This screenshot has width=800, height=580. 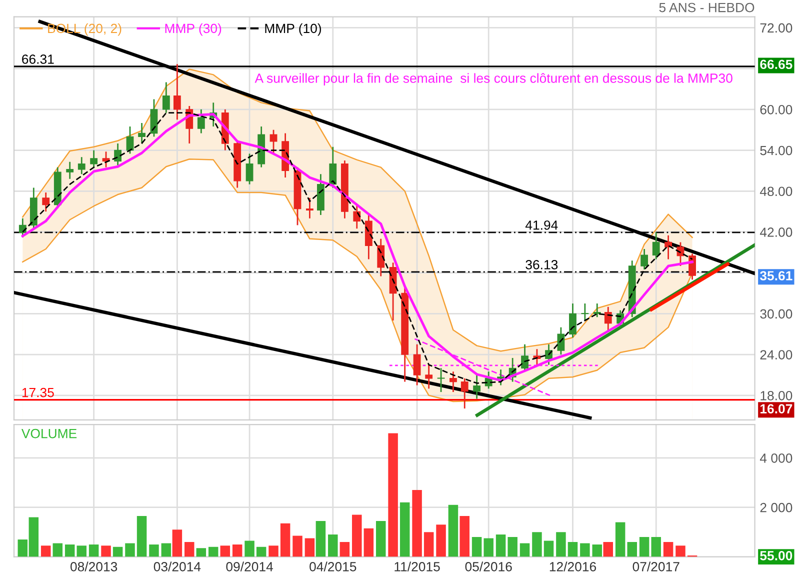 What do you see at coordinates (573, 567) in the screenshot?
I see `x-tick-label: 12/2016` at bounding box center [573, 567].